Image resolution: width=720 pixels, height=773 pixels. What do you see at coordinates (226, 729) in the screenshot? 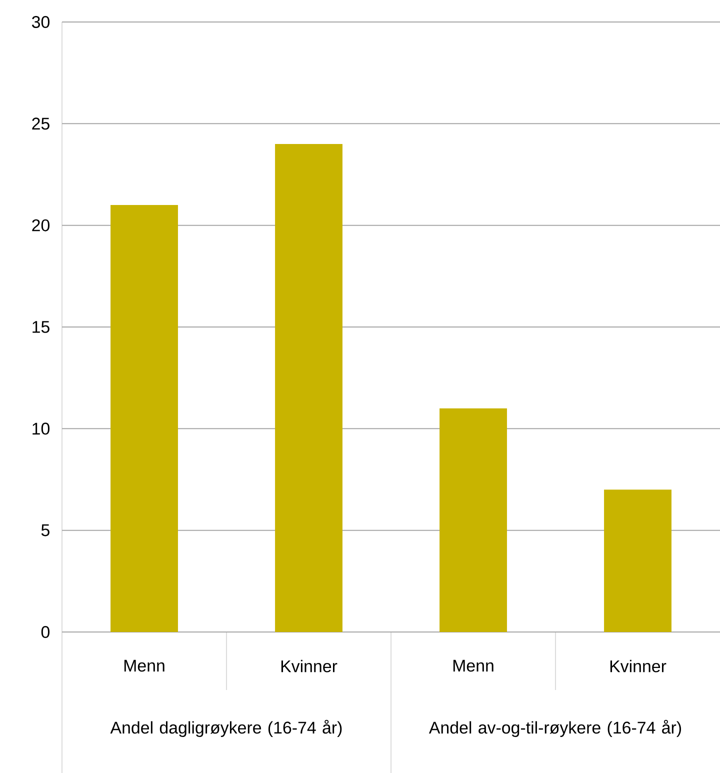
I see `text: Andel dagligrøykere (16-74 år)` at bounding box center [226, 729].